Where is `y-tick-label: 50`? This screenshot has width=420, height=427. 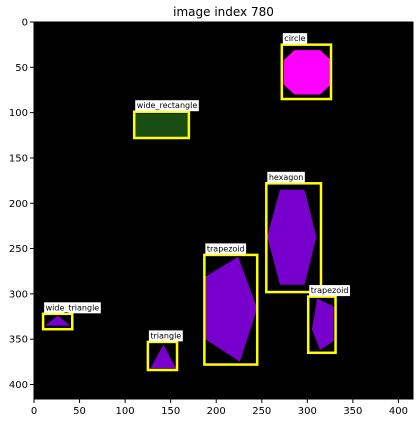 y-tick-label: 50 is located at coordinates (21, 68).